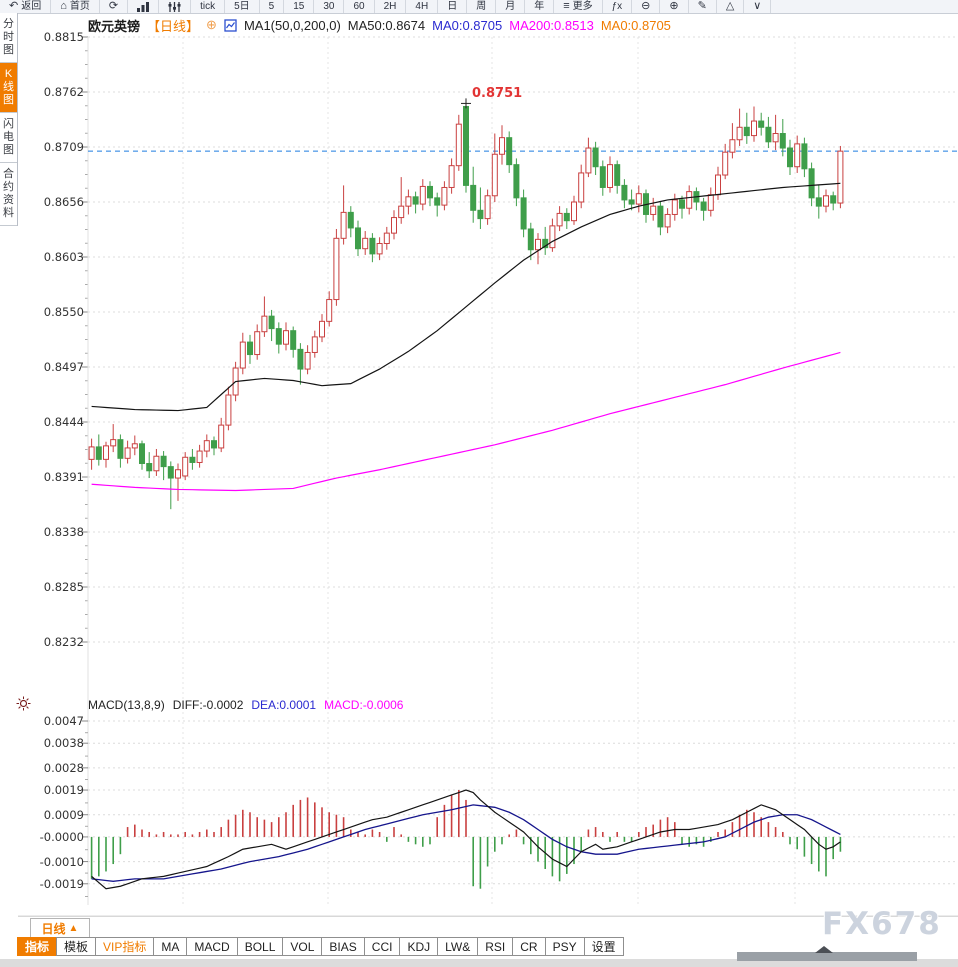  I want to click on toolbar-back: ↶ 返回, so click(26, 6).